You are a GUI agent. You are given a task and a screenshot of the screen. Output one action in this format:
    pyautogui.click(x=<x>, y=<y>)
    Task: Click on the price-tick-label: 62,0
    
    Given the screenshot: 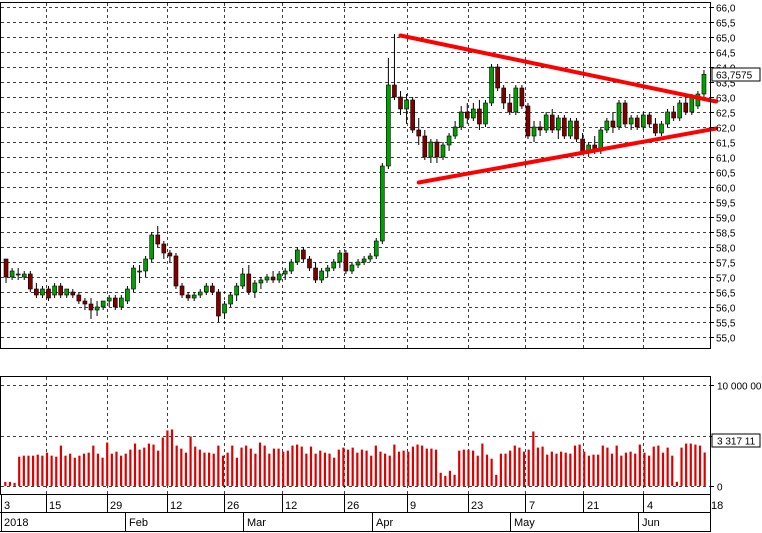 What is the action you would take?
    pyautogui.click(x=726, y=129)
    